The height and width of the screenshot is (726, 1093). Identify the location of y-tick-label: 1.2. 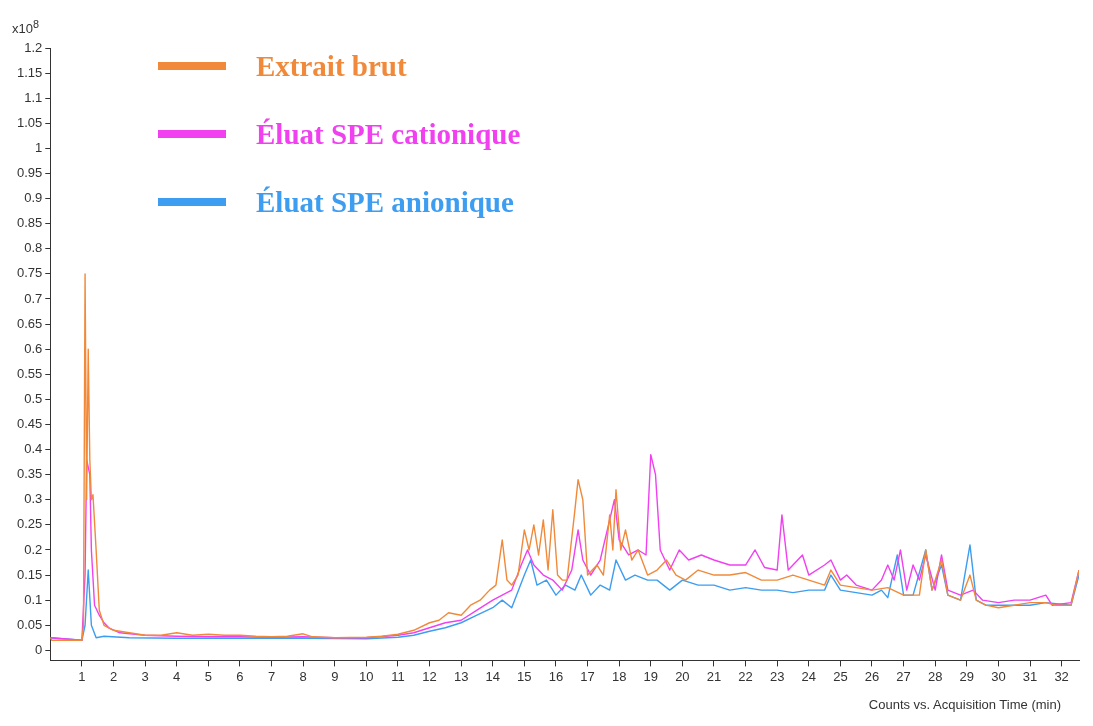
(33, 47).